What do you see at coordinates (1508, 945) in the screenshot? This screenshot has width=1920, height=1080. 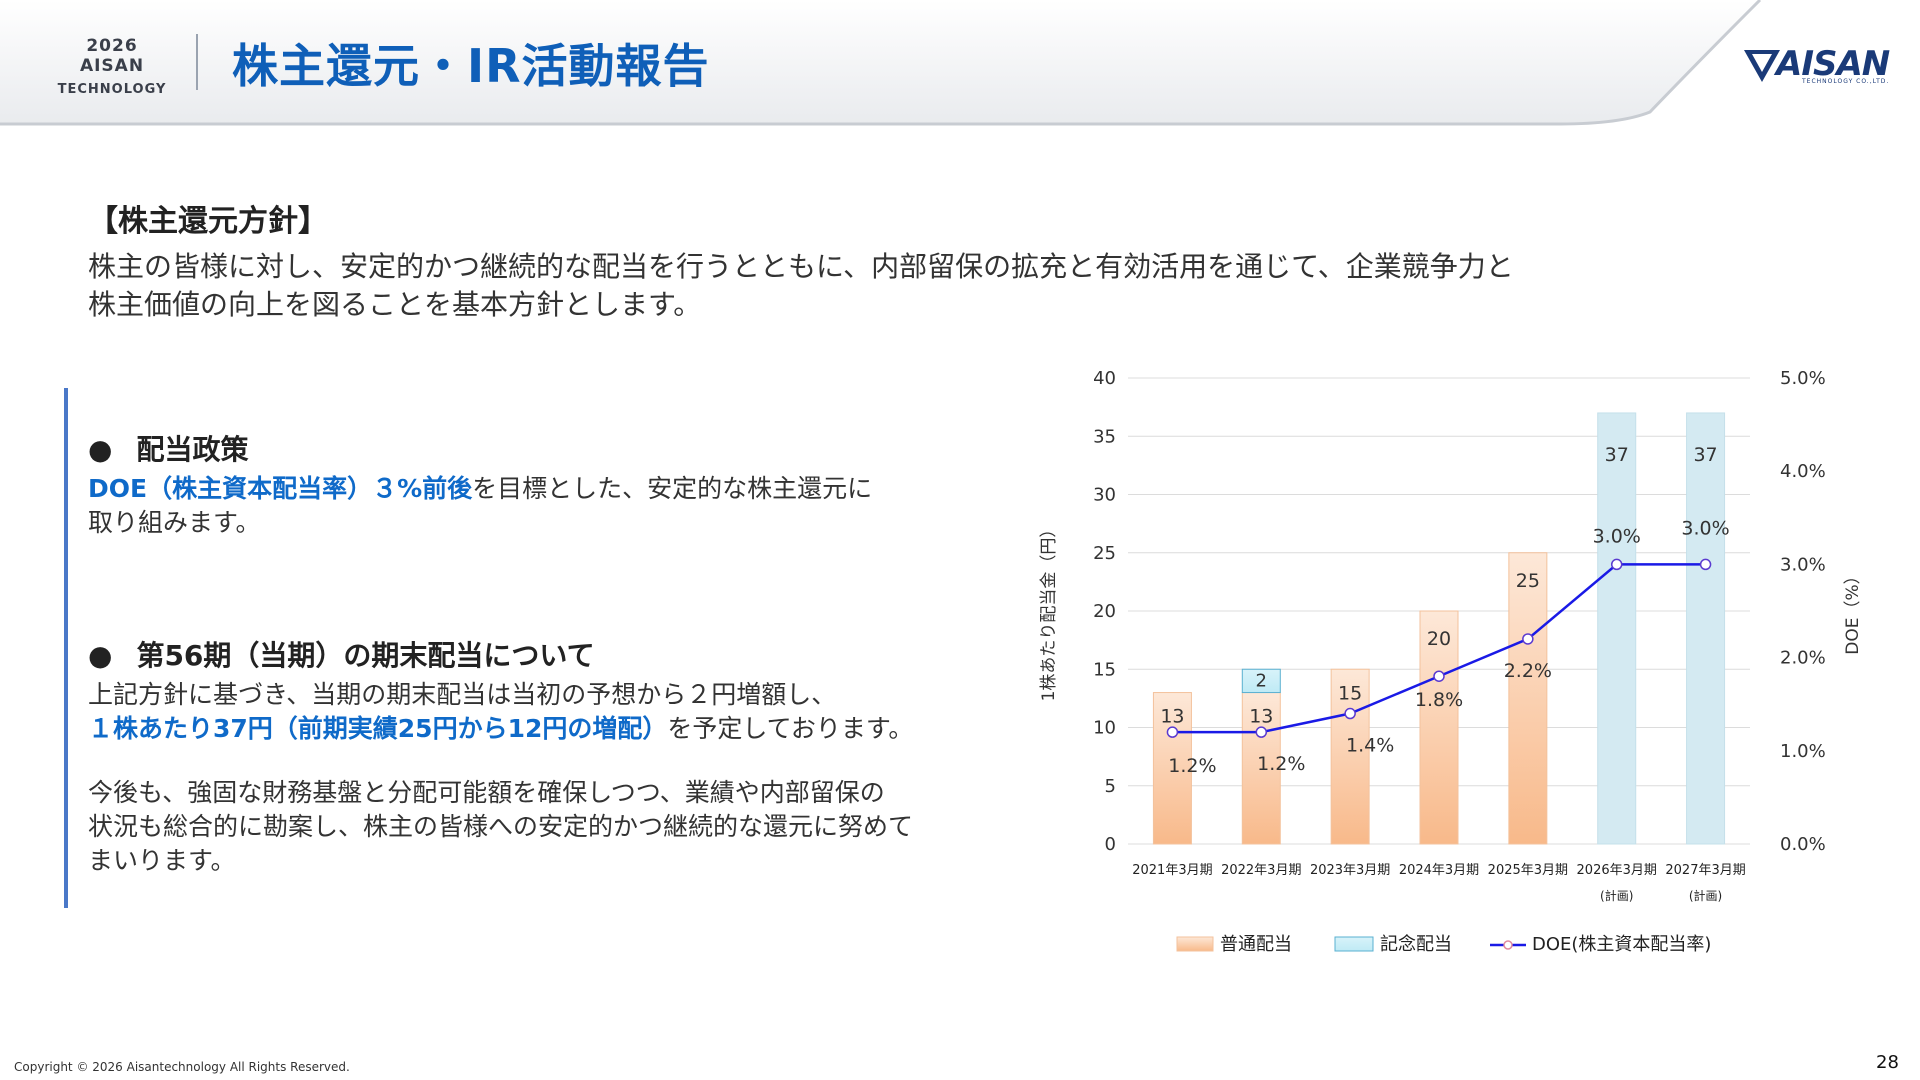 I see `legend-marker-doe` at bounding box center [1508, 945].